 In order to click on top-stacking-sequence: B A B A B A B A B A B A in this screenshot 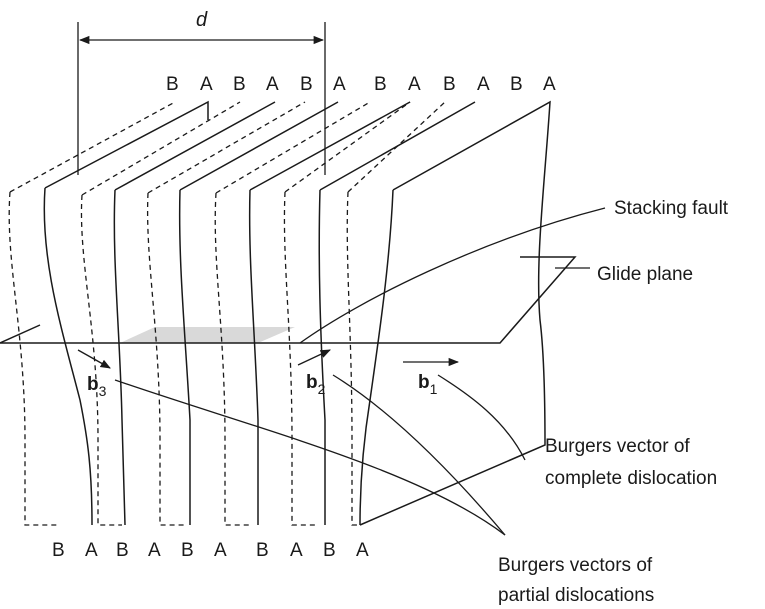, I will do `click(361, 84)`.